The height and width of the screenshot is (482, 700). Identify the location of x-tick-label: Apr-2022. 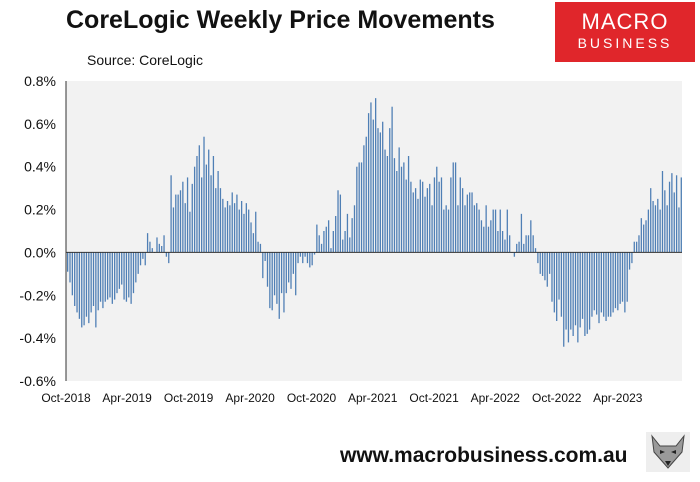
(496, 398).